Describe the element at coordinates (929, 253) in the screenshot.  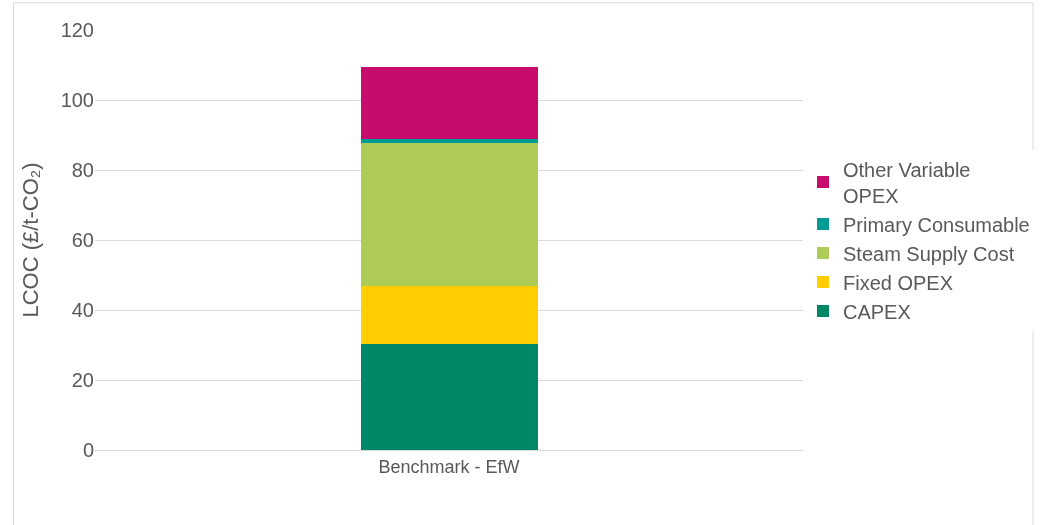
I see `legend-label: Steam Supply Cost` at that location.